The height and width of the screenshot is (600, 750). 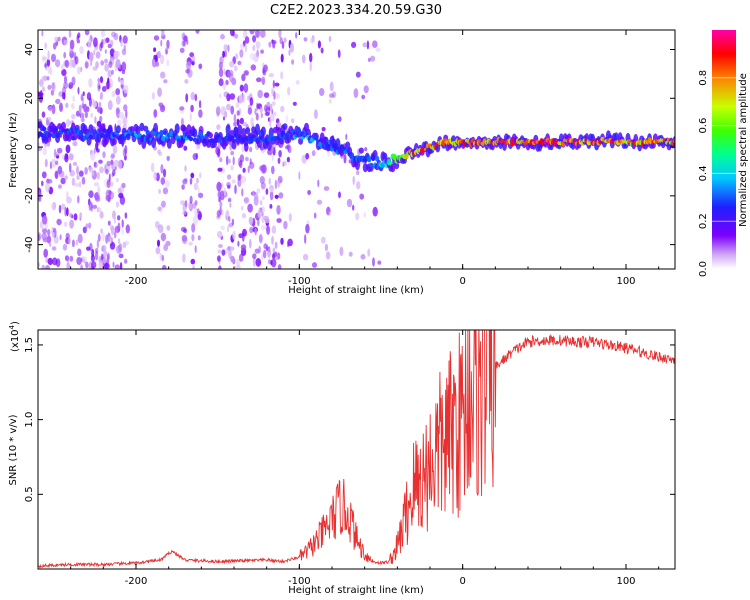 I want to click on colorbar-label: Normalized spectral amplitude, so click(x=743, y=150).